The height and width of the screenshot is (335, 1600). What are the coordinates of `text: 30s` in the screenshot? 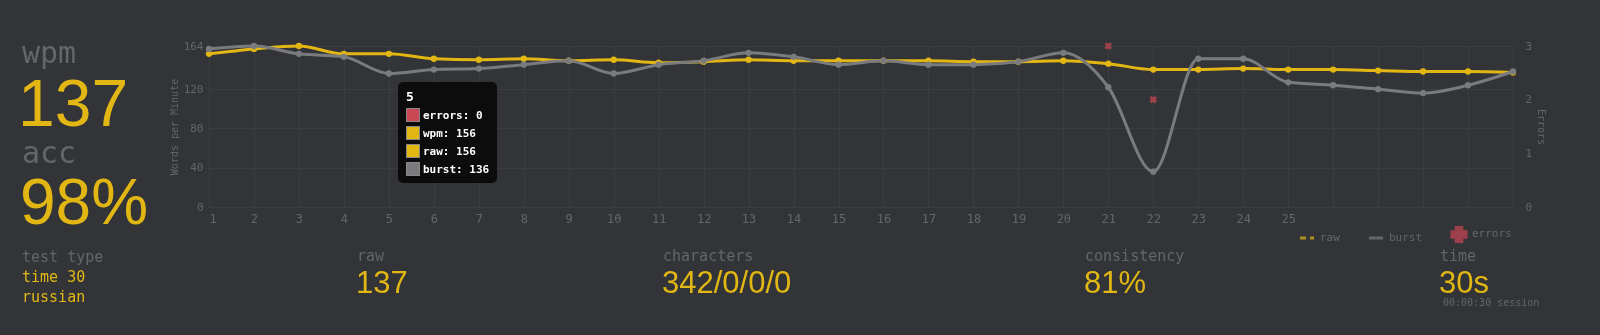 It's located at (1464, 282).